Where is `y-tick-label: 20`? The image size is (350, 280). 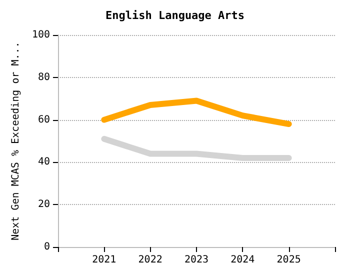
y-tick-label: 20 is located at coordinates (44, 204).